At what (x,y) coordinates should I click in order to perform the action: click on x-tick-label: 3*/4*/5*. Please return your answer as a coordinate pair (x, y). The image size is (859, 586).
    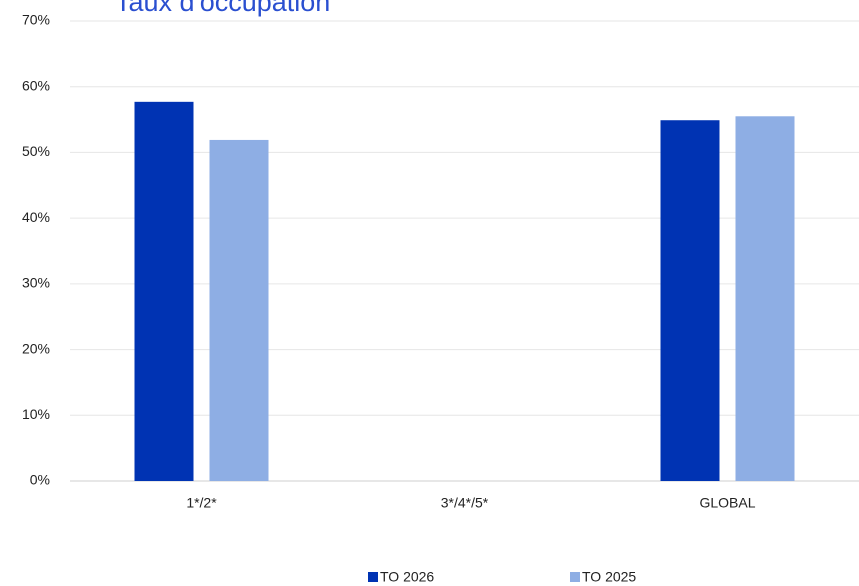
    Looking at the image, I should click on (465, 503).